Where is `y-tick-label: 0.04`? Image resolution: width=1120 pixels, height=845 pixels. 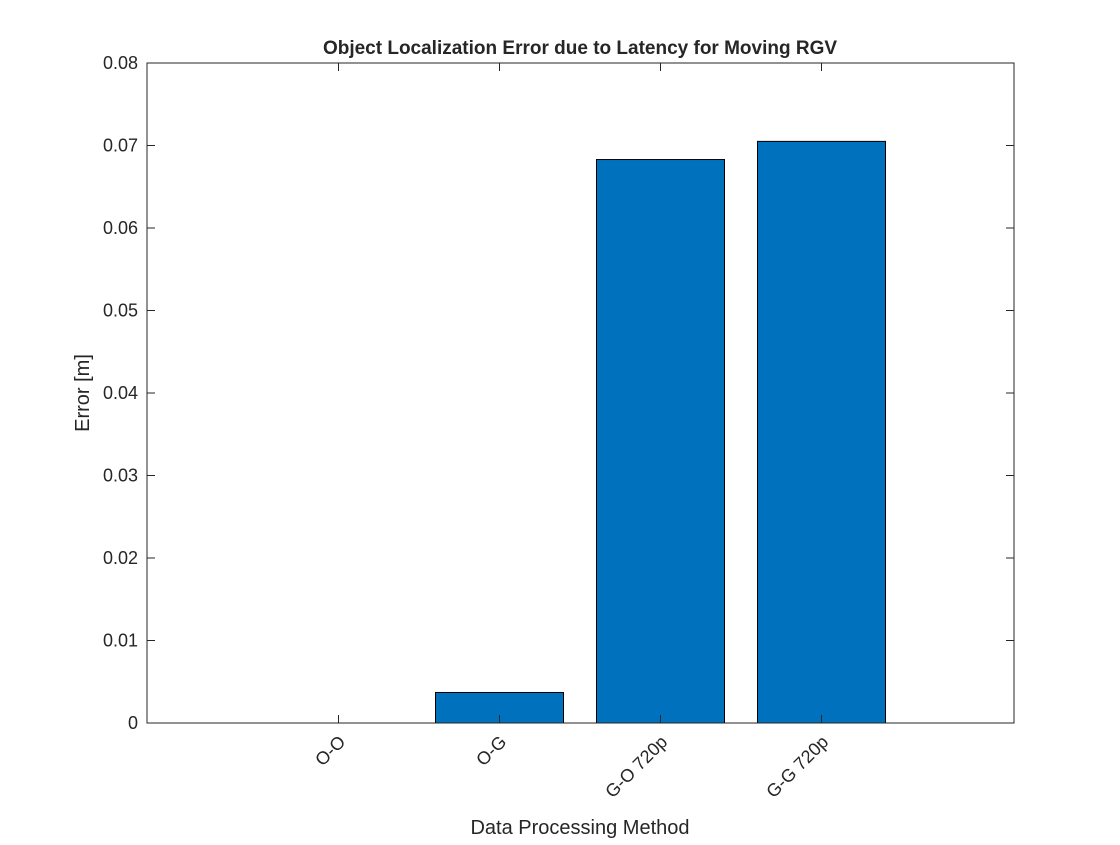
y-tick-label: 0.04 is located at coordinates (120, 393).